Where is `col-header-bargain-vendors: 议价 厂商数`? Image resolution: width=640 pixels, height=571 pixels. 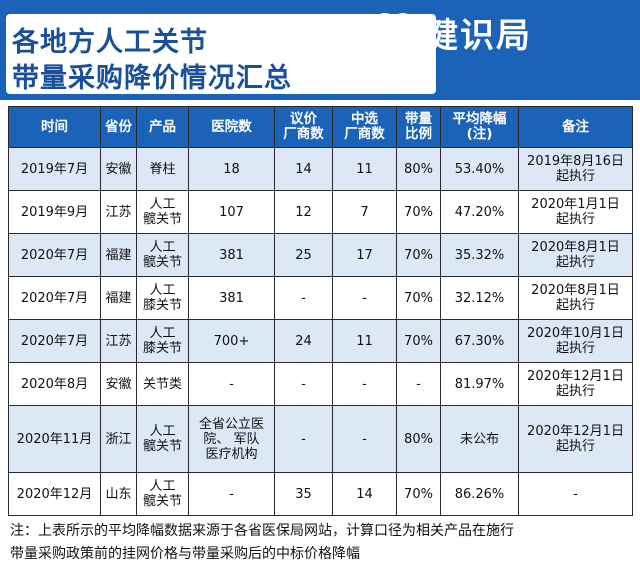
col-header-bargain-vendors: 议价 厂商数 is located at coordinates (303, 127).